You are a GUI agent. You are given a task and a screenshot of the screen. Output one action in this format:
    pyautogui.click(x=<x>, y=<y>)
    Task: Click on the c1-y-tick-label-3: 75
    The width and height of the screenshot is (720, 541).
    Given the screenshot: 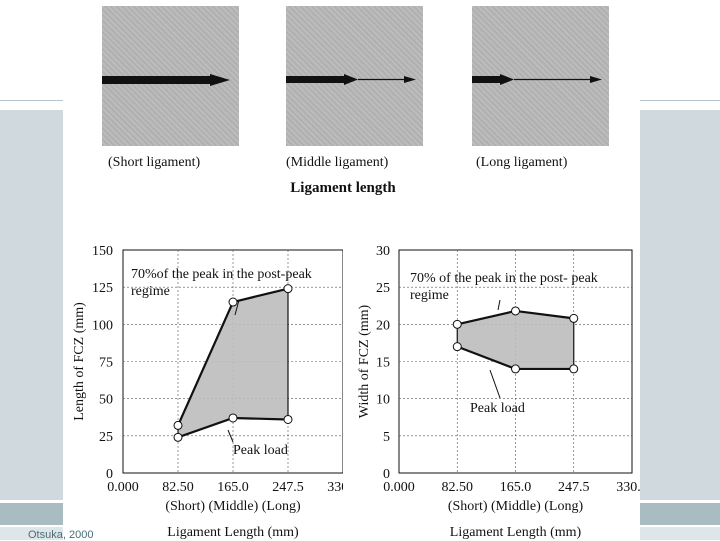 What is the action you would take?
    pyautogui.click(x=106, y=363)
    